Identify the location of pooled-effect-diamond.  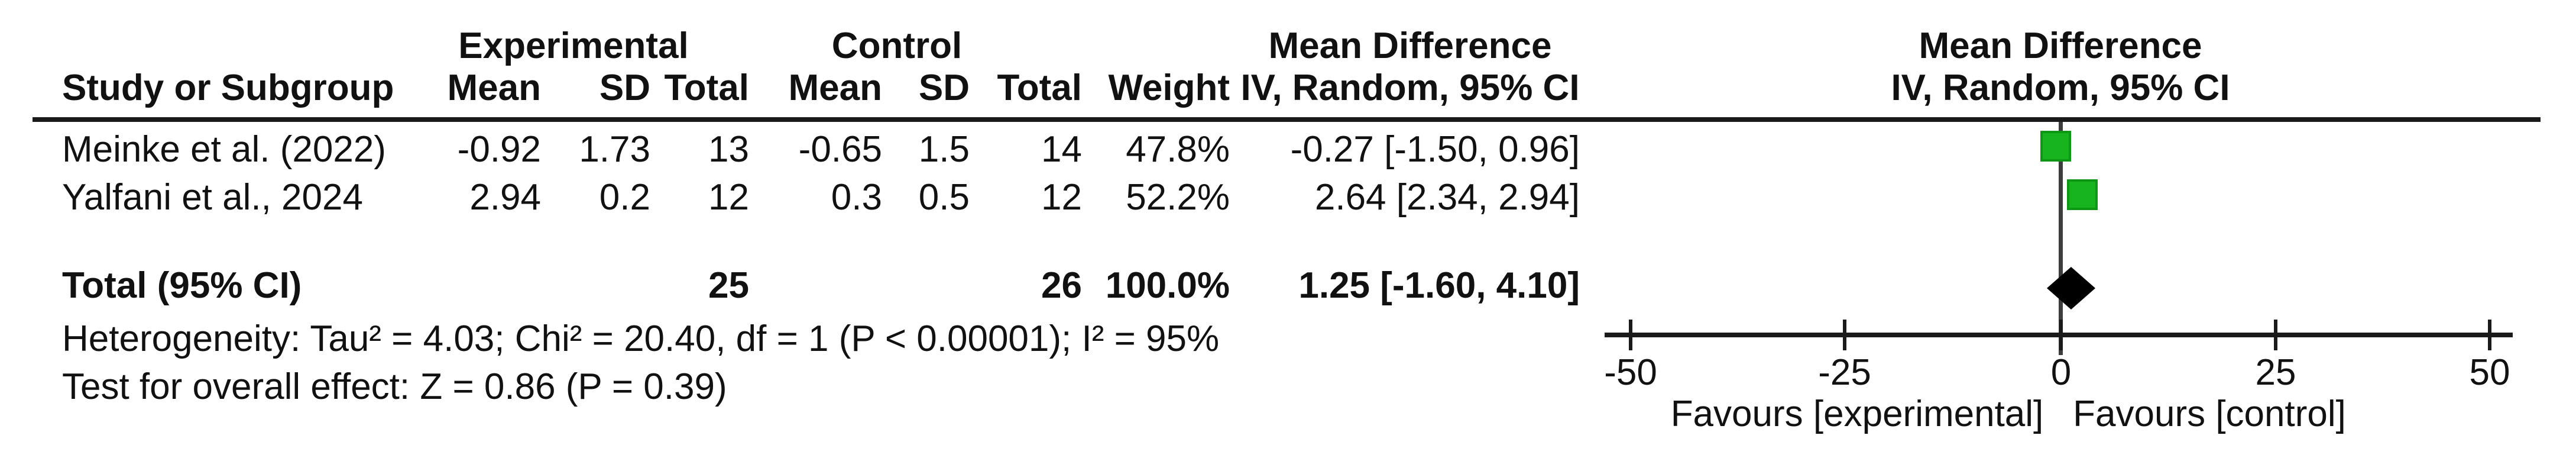
(2071, 288).